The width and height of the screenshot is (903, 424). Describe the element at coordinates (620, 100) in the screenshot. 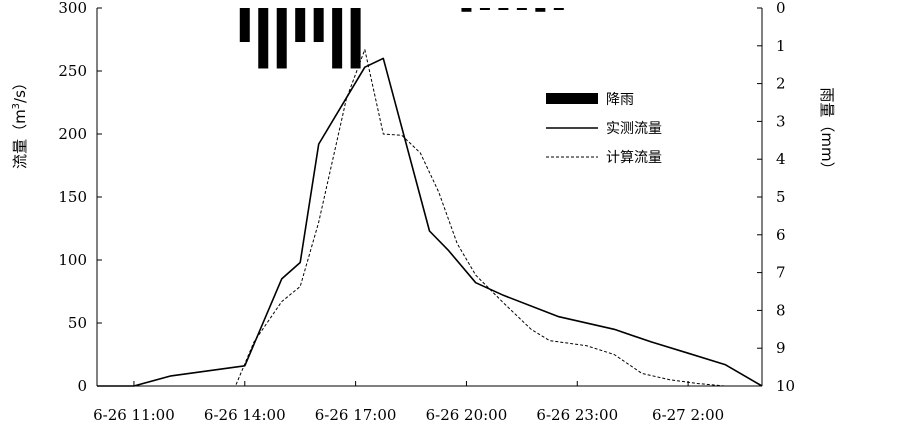

I see `legend-label-rain: 降雨` at that location.